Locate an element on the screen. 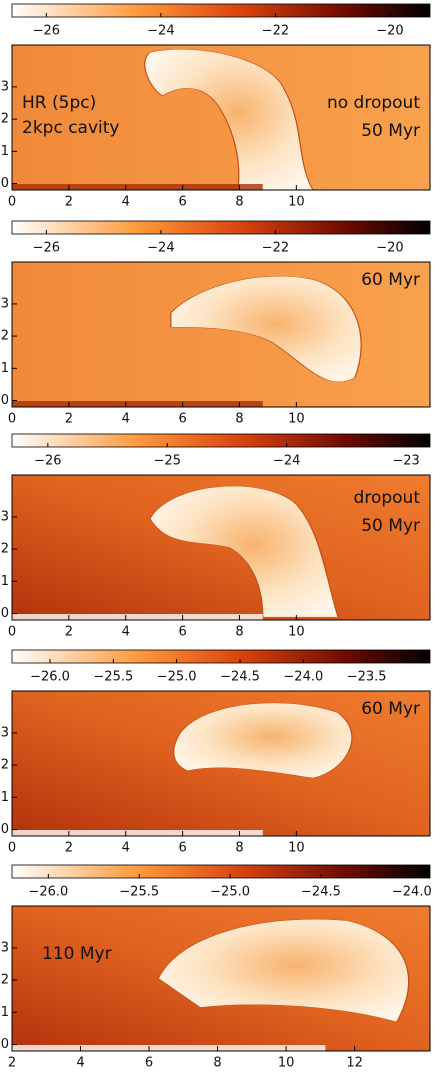  x-tick-label: 12 is located at coordinates (354, 1063).